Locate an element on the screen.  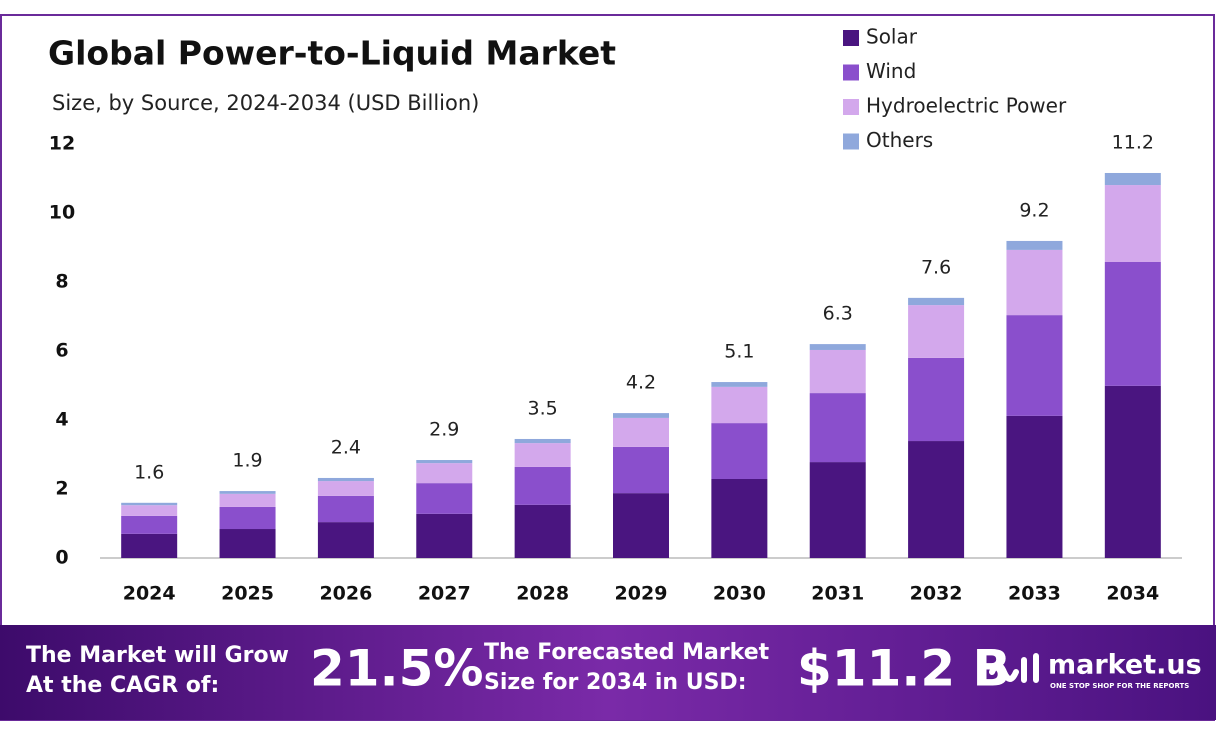
x-tick-label: 2027 is located at coordinates (444, 594).